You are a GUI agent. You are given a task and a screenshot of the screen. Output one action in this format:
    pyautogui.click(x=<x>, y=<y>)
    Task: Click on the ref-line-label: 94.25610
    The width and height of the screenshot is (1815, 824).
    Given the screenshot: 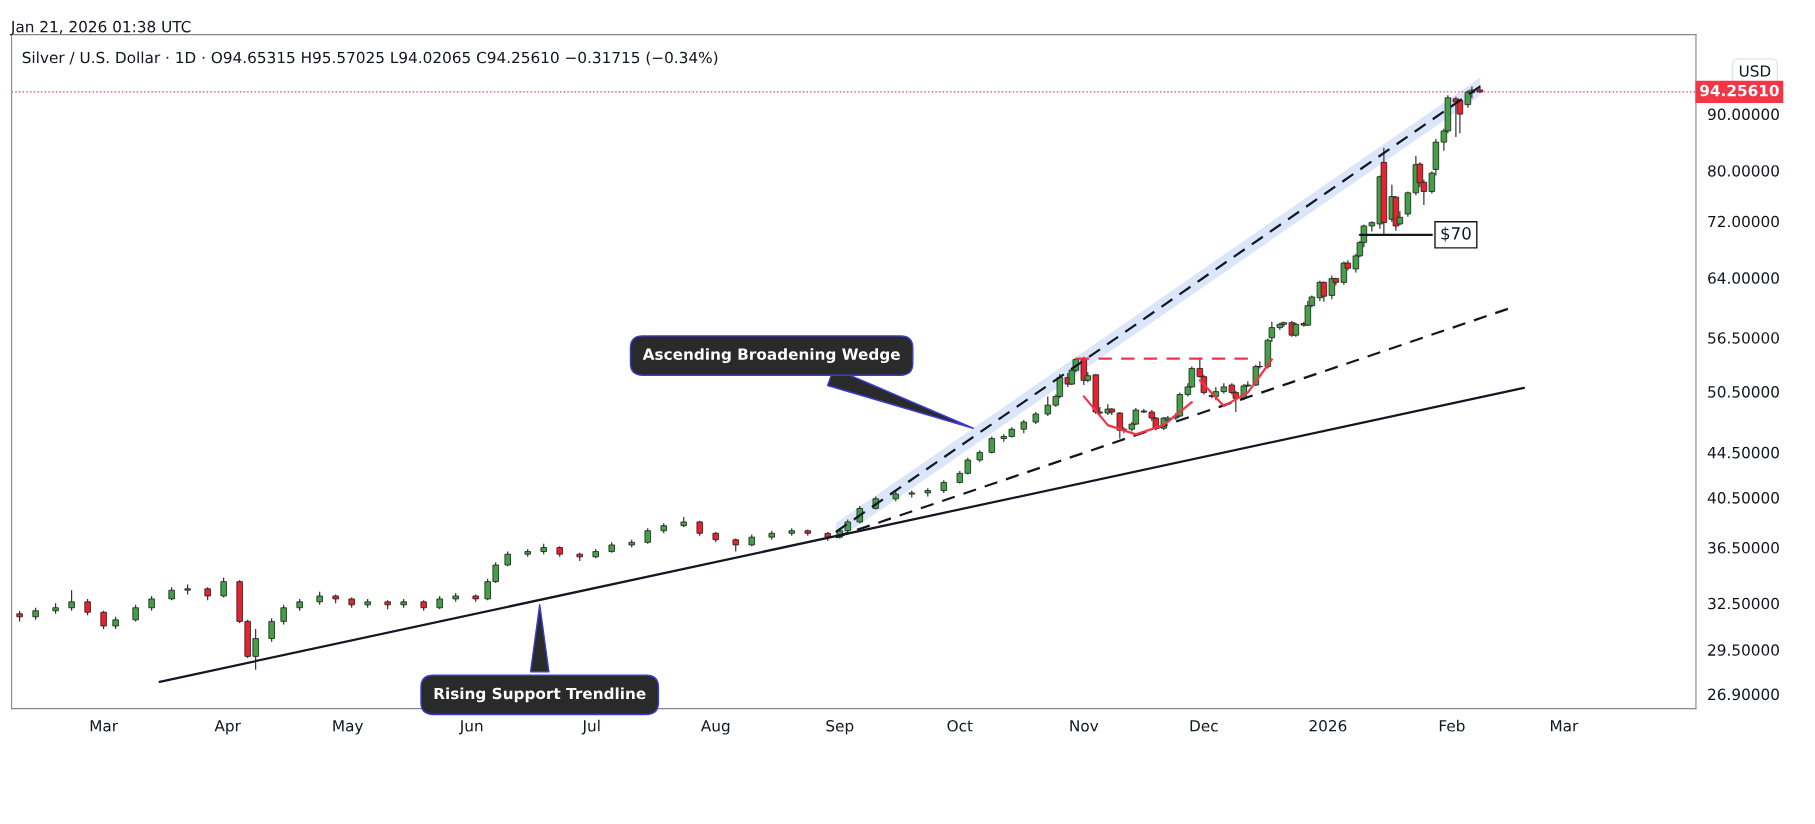 What is the action you would take?
    pyautogui.click(x=1739, y=90)
    